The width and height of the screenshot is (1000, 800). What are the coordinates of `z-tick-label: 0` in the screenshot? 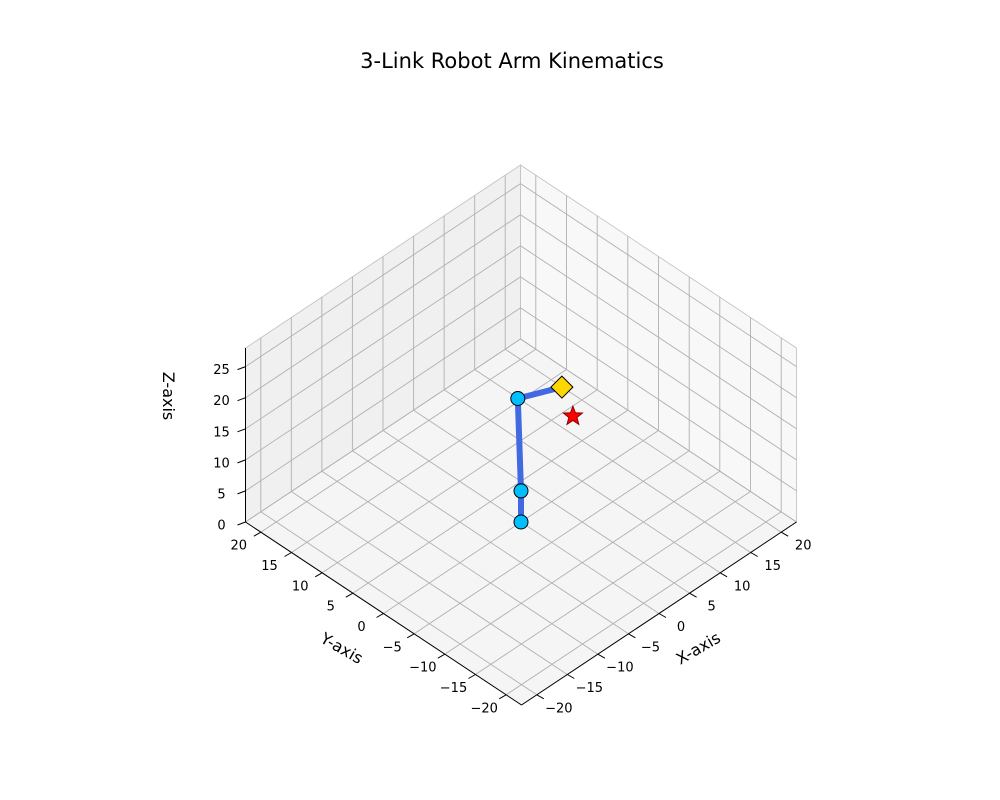 It's located at (221, 526).